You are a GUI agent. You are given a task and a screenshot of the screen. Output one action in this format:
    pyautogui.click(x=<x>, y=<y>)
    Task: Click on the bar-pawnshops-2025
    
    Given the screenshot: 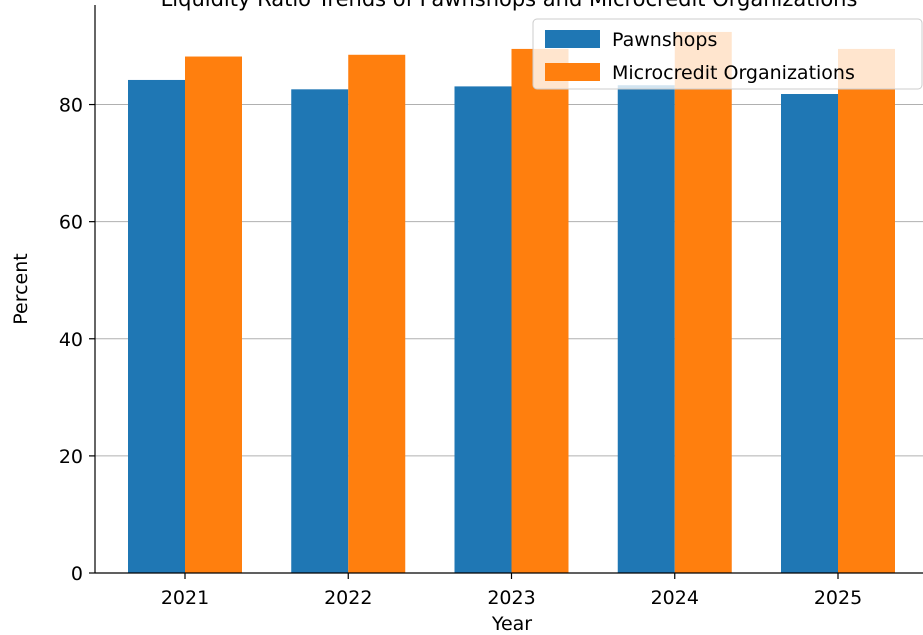 What is the action you would take?
    pyautogui.click(x=809, y=333)
    